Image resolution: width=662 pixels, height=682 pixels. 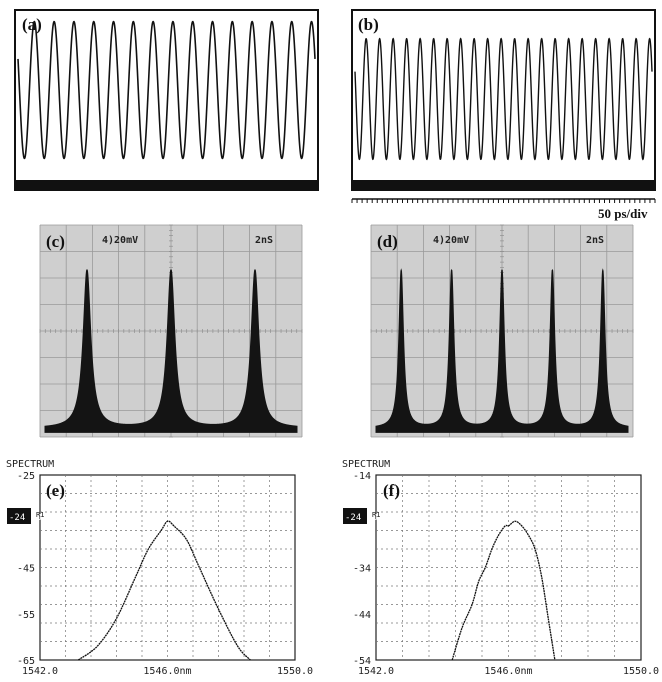 I want to click on y-tick-label: -25, so click(x=26, y=476).